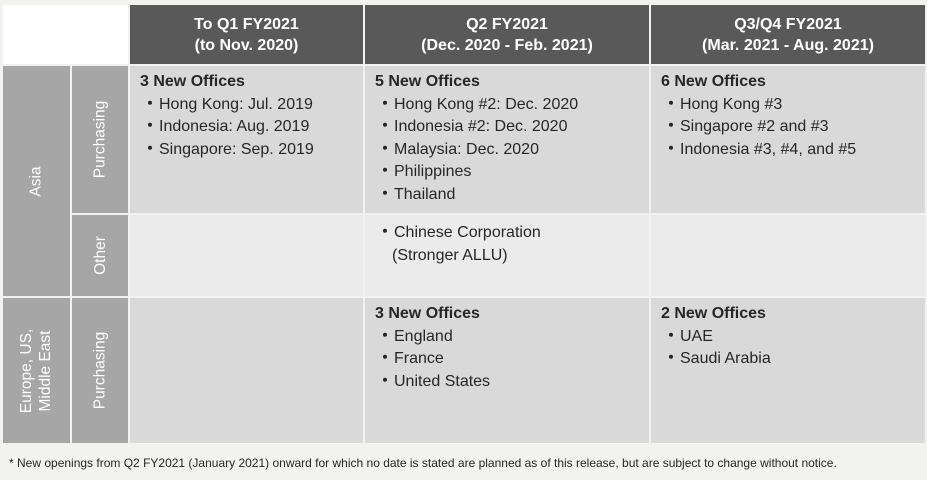  What do you see at coordinates (788, 45) in the screenshot?
I see `header-q3q4-line2: (Mar. 2021 - Aug. 2021)` at bounding box center [788, 45].